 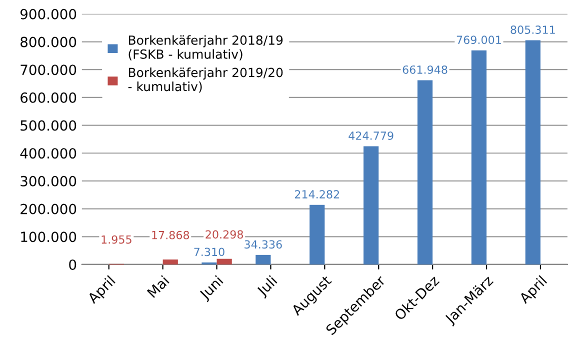 I want to click on y-tick-label: 200.000, so click(x=48, y=209).